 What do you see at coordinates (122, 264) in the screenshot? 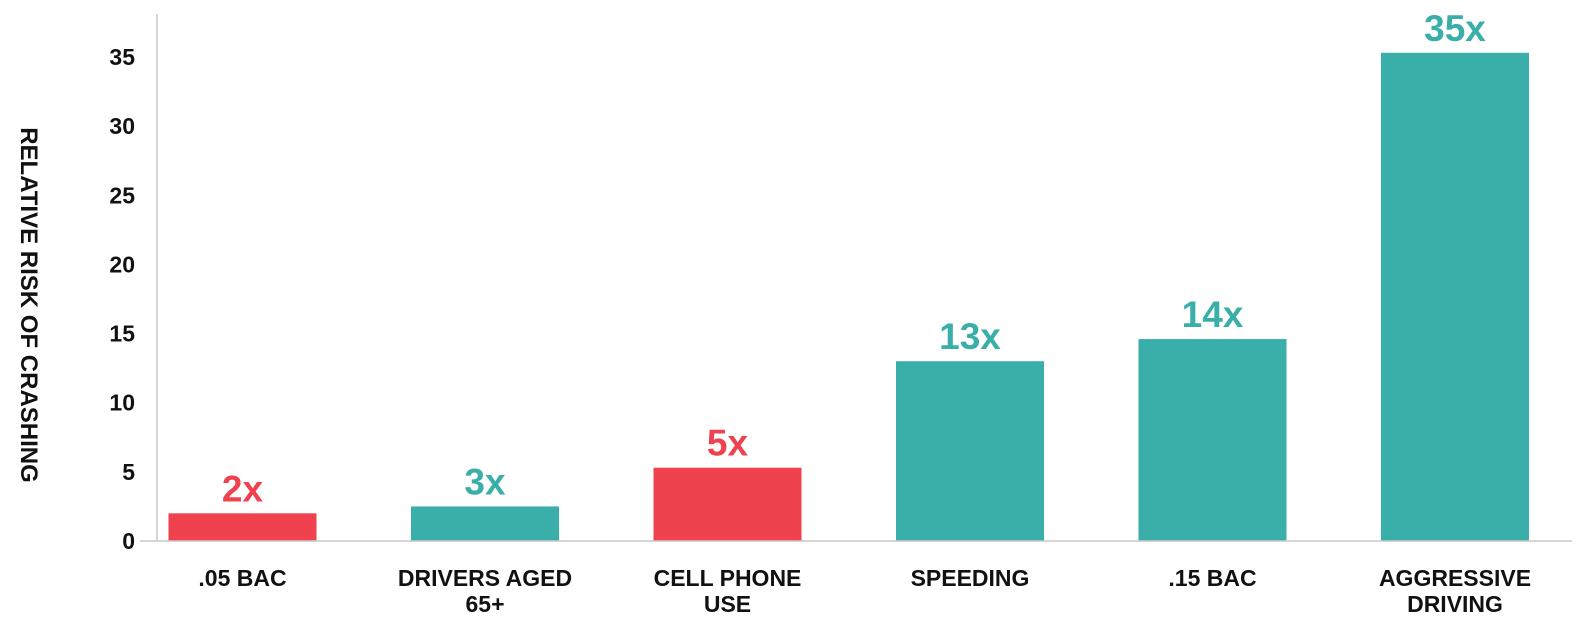
I see `y-tick-label: 20` at bounding box center [122, 264].